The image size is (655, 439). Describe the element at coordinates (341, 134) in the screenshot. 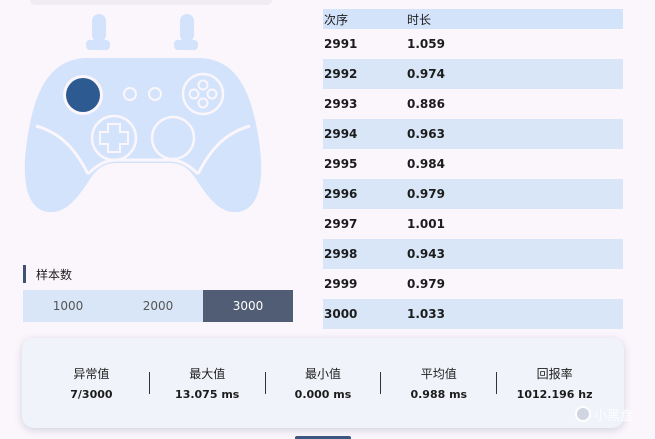

I see `row-index: 2994` at that location.